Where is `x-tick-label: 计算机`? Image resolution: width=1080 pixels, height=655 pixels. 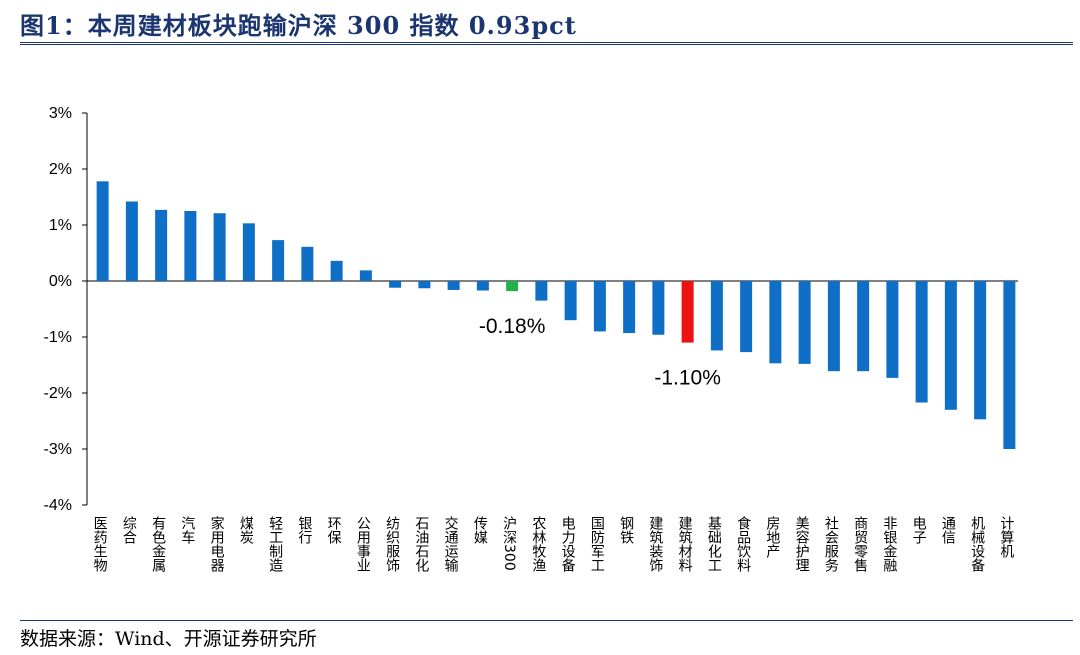 x-tick-label: 计算机 is located at coordinates (1006, 537).